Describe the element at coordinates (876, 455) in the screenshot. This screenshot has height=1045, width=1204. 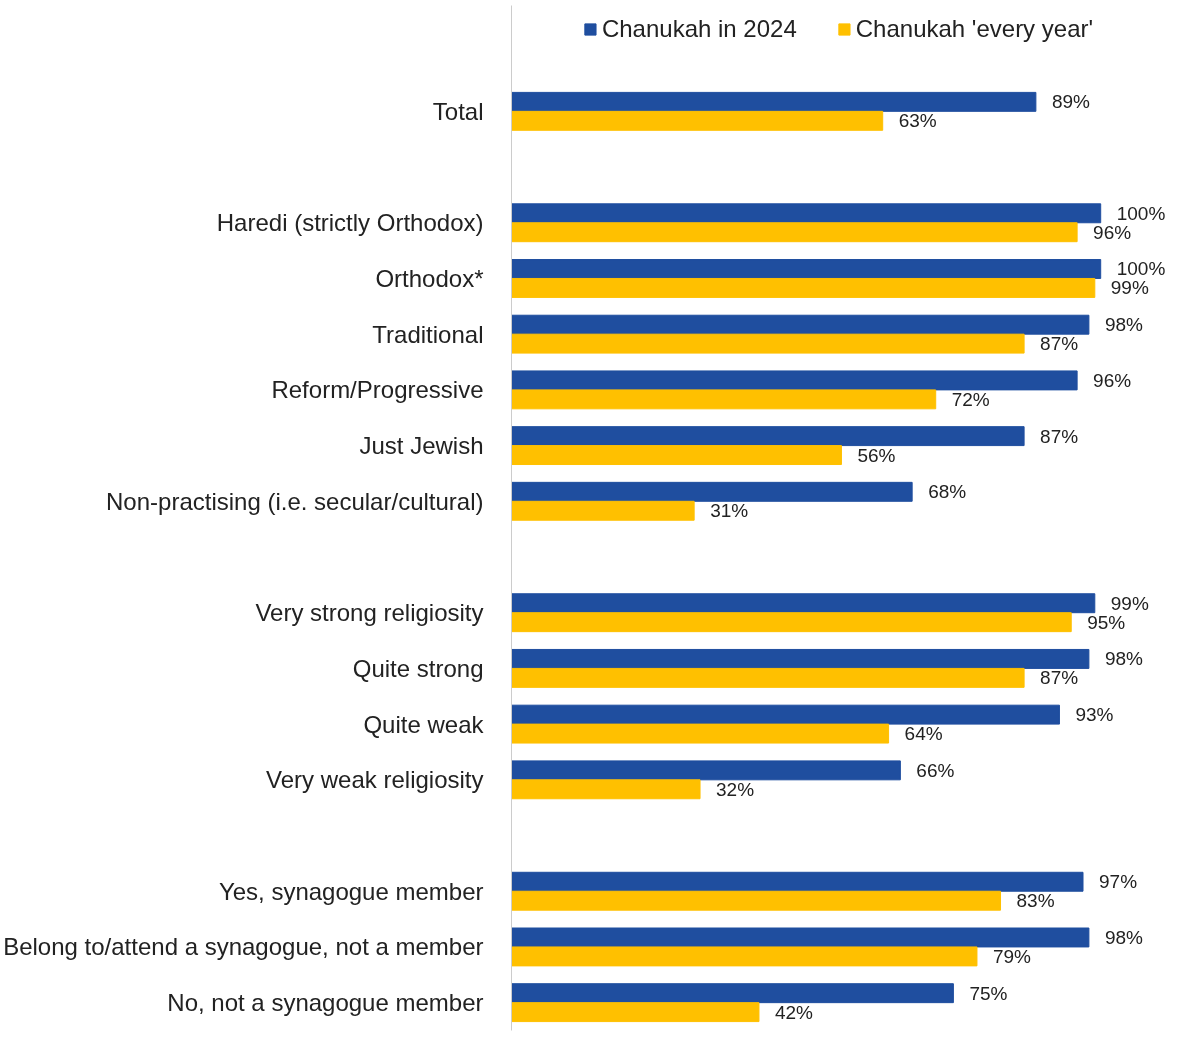
I see `data-label: 56%` at that location.